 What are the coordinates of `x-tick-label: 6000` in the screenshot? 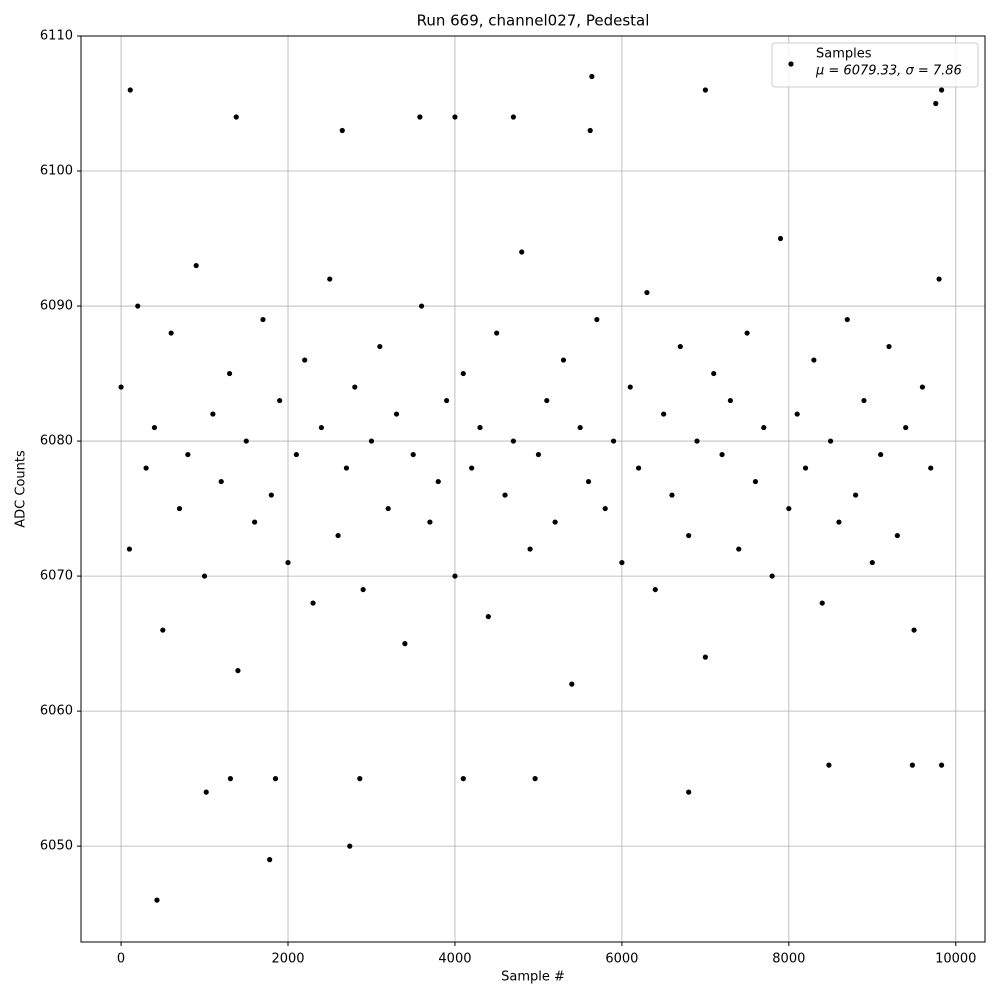 It's located at (621, 959).